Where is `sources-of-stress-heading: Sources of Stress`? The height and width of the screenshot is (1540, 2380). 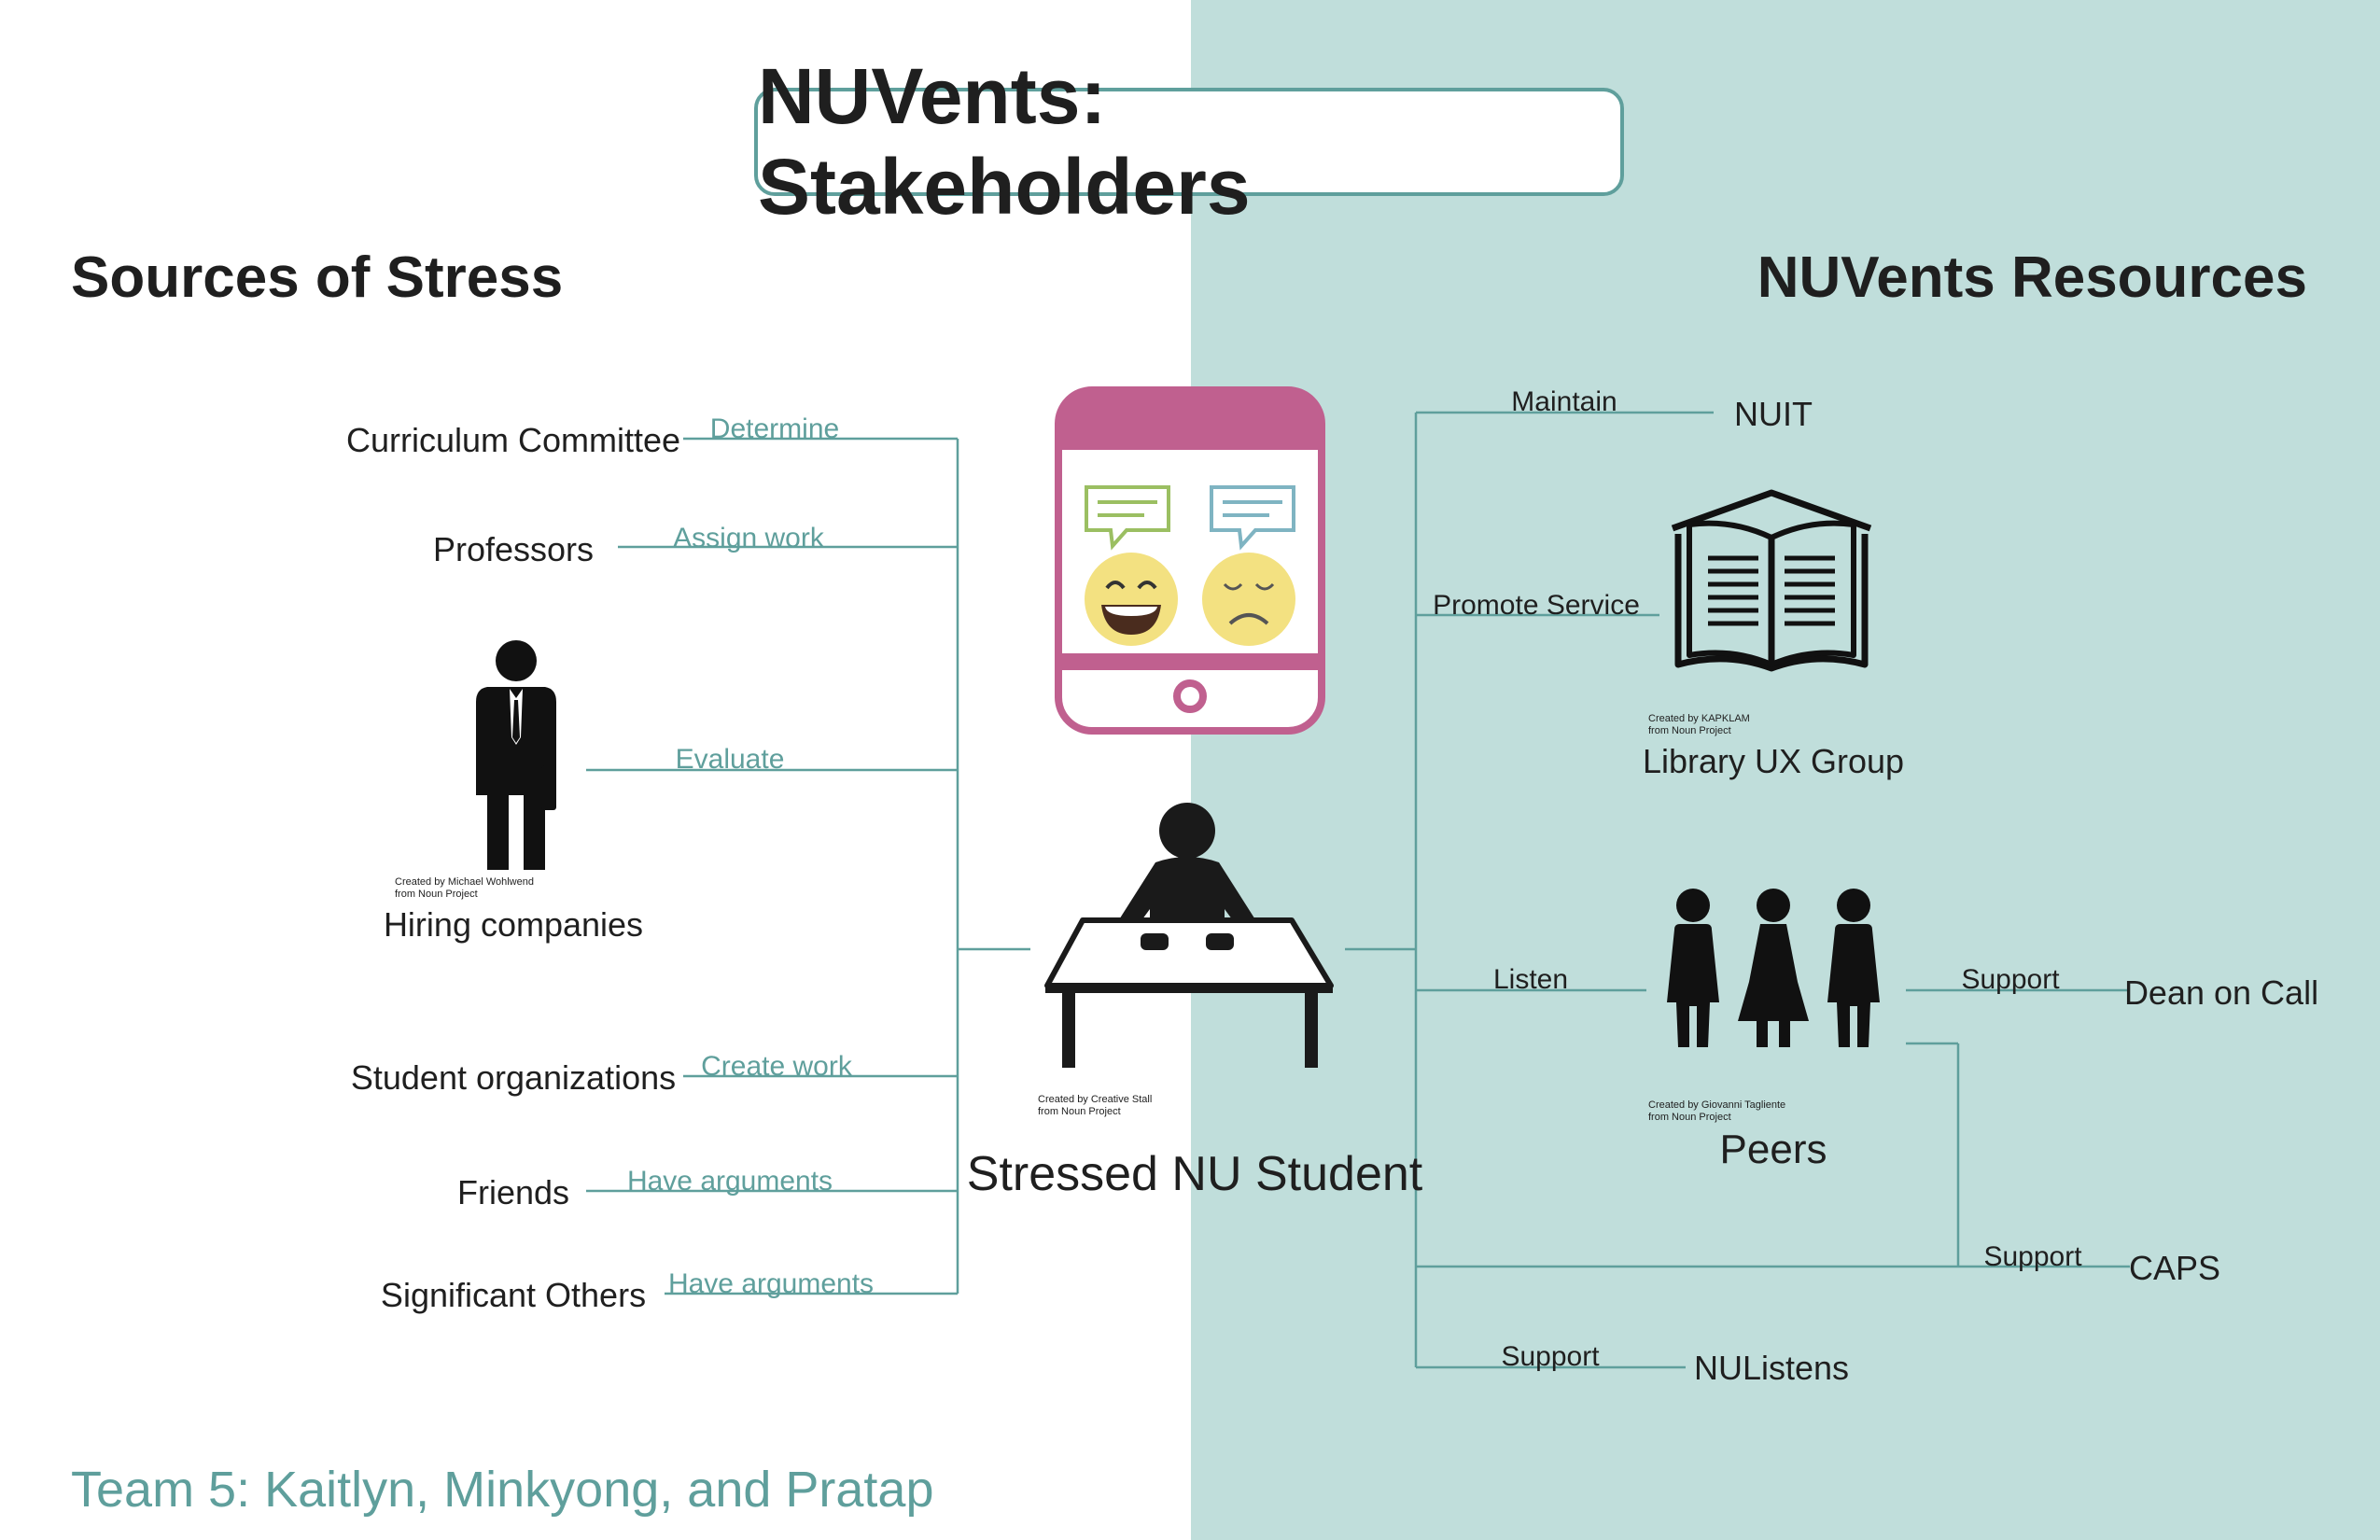
sources-of-stress-heading: Sources of Stress is located at coordinates (317, 277).